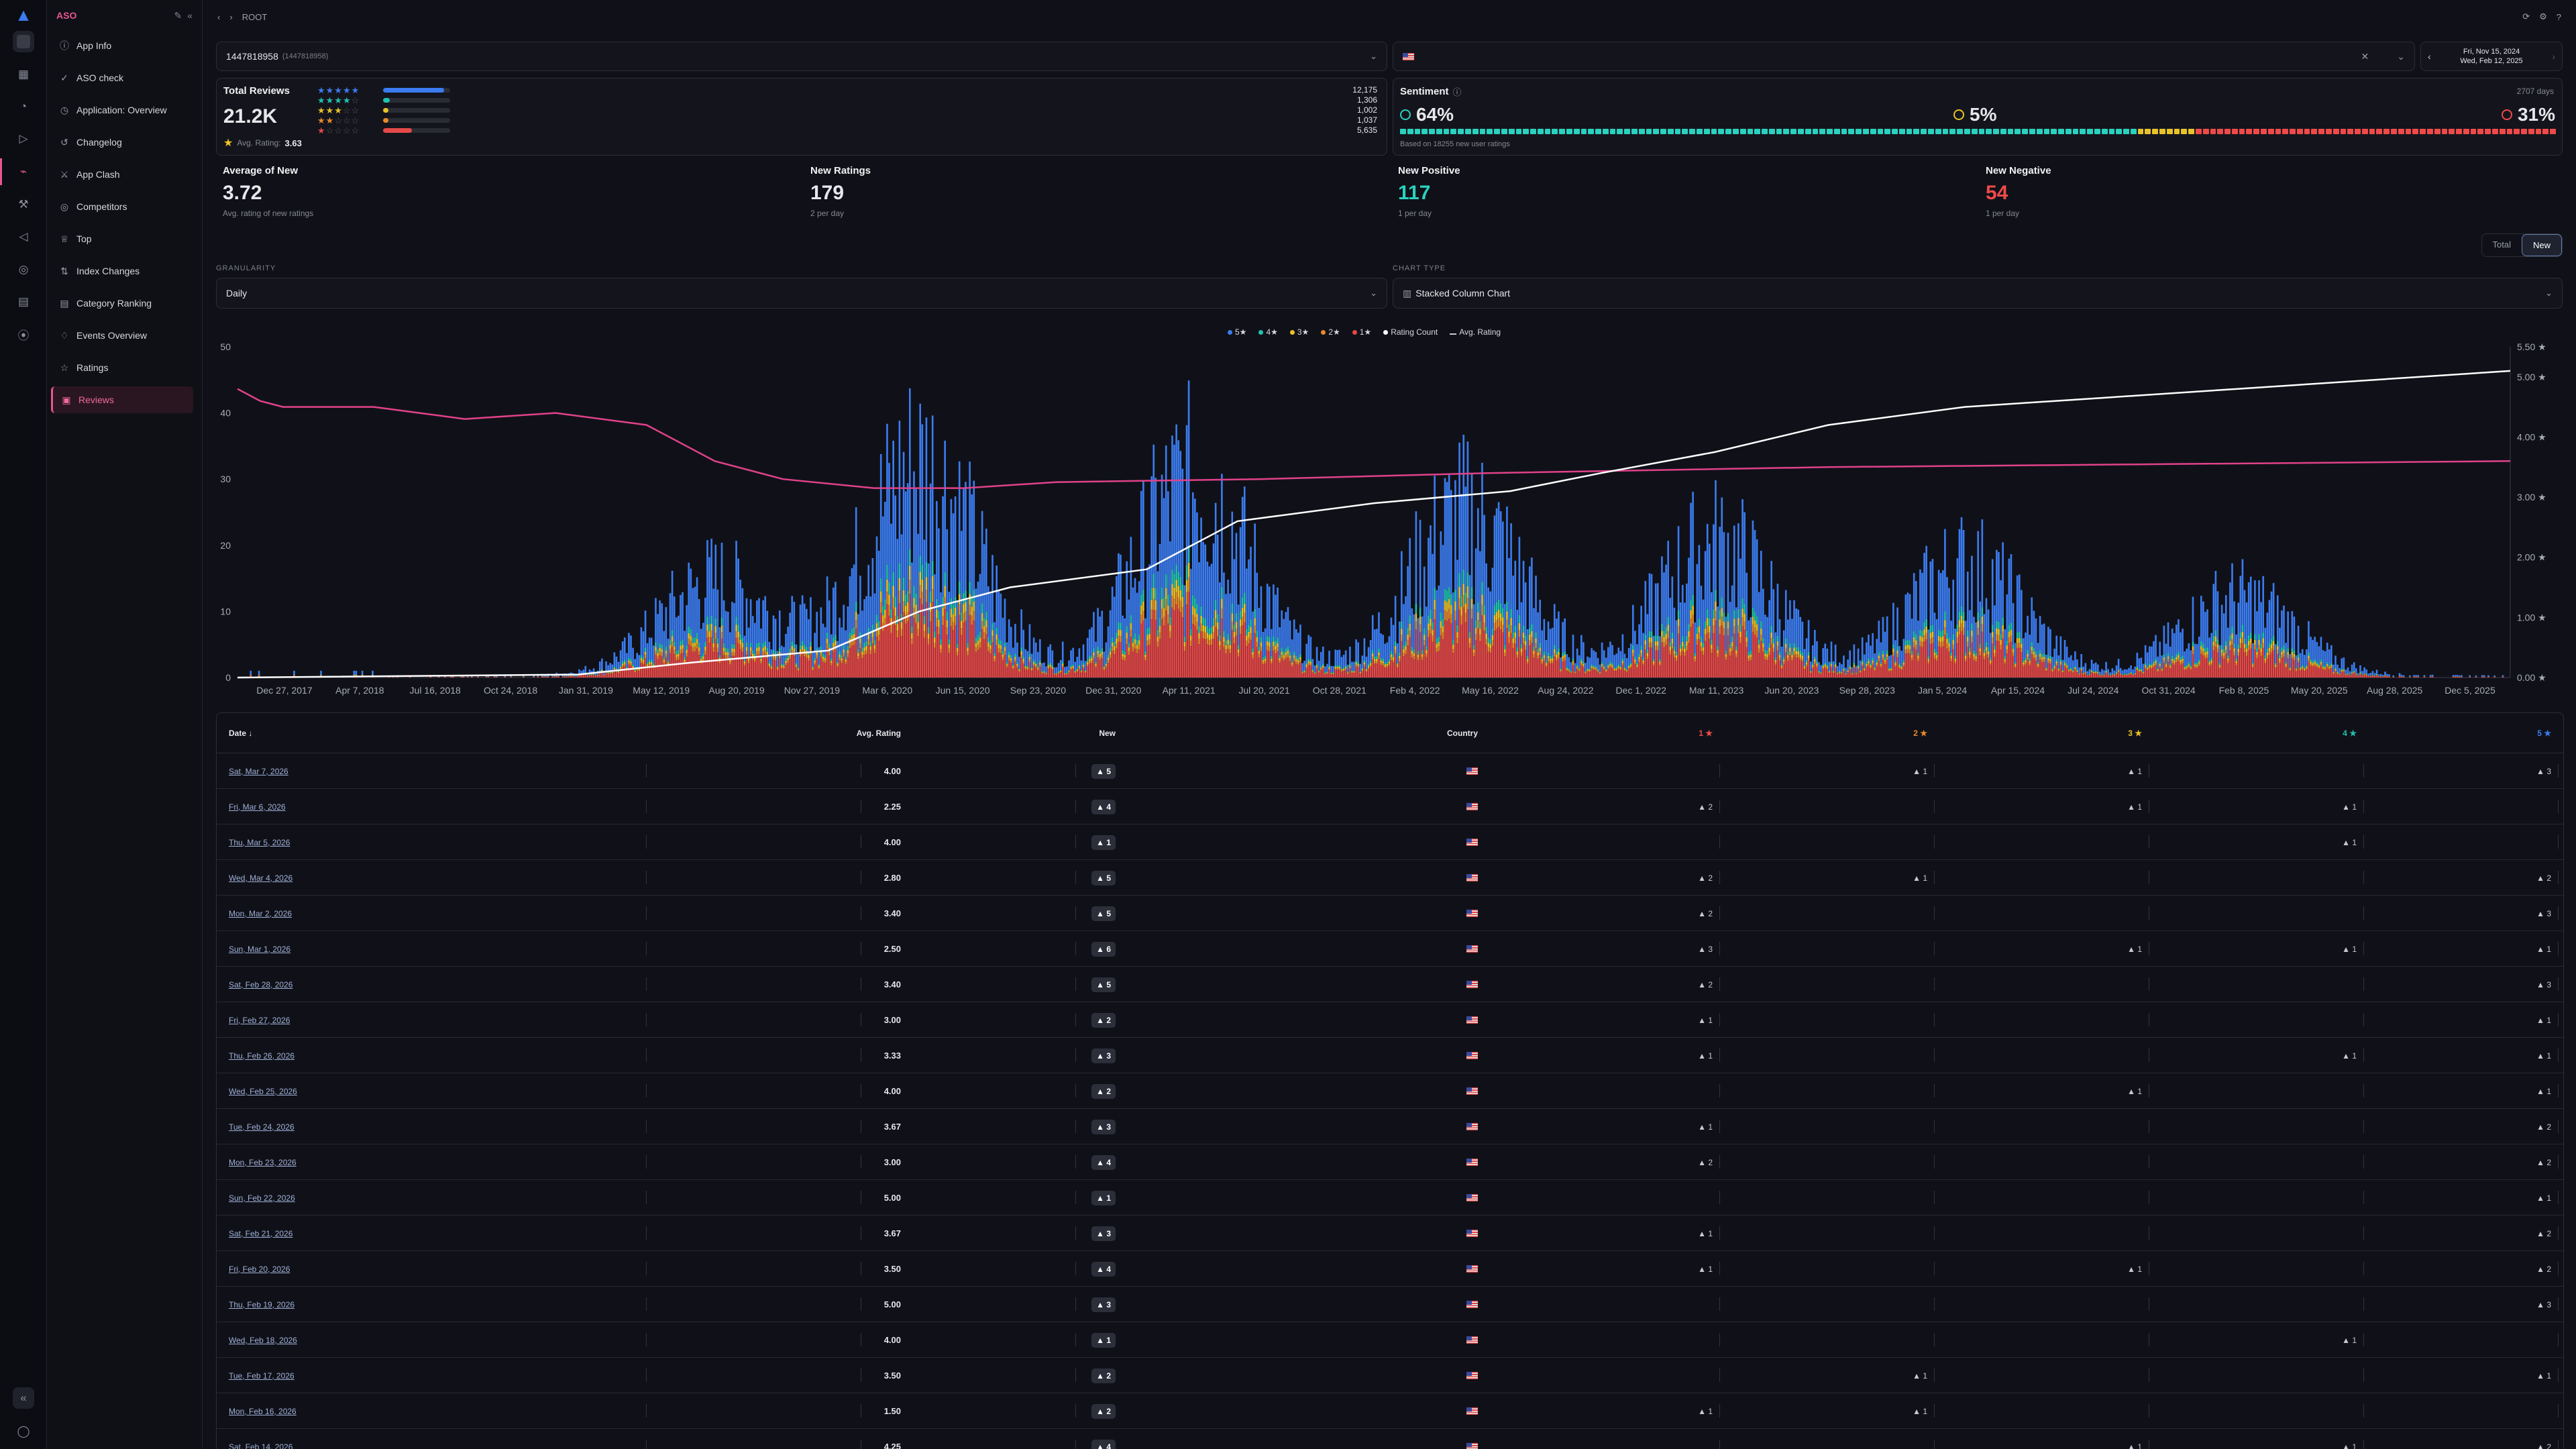 The height and width of the screenshot is (1449, 2576). Describe the element at coordinates (122, 206) in the screenshot. I see `sidebar-item-competitors: ◎ Competitors` at that location.